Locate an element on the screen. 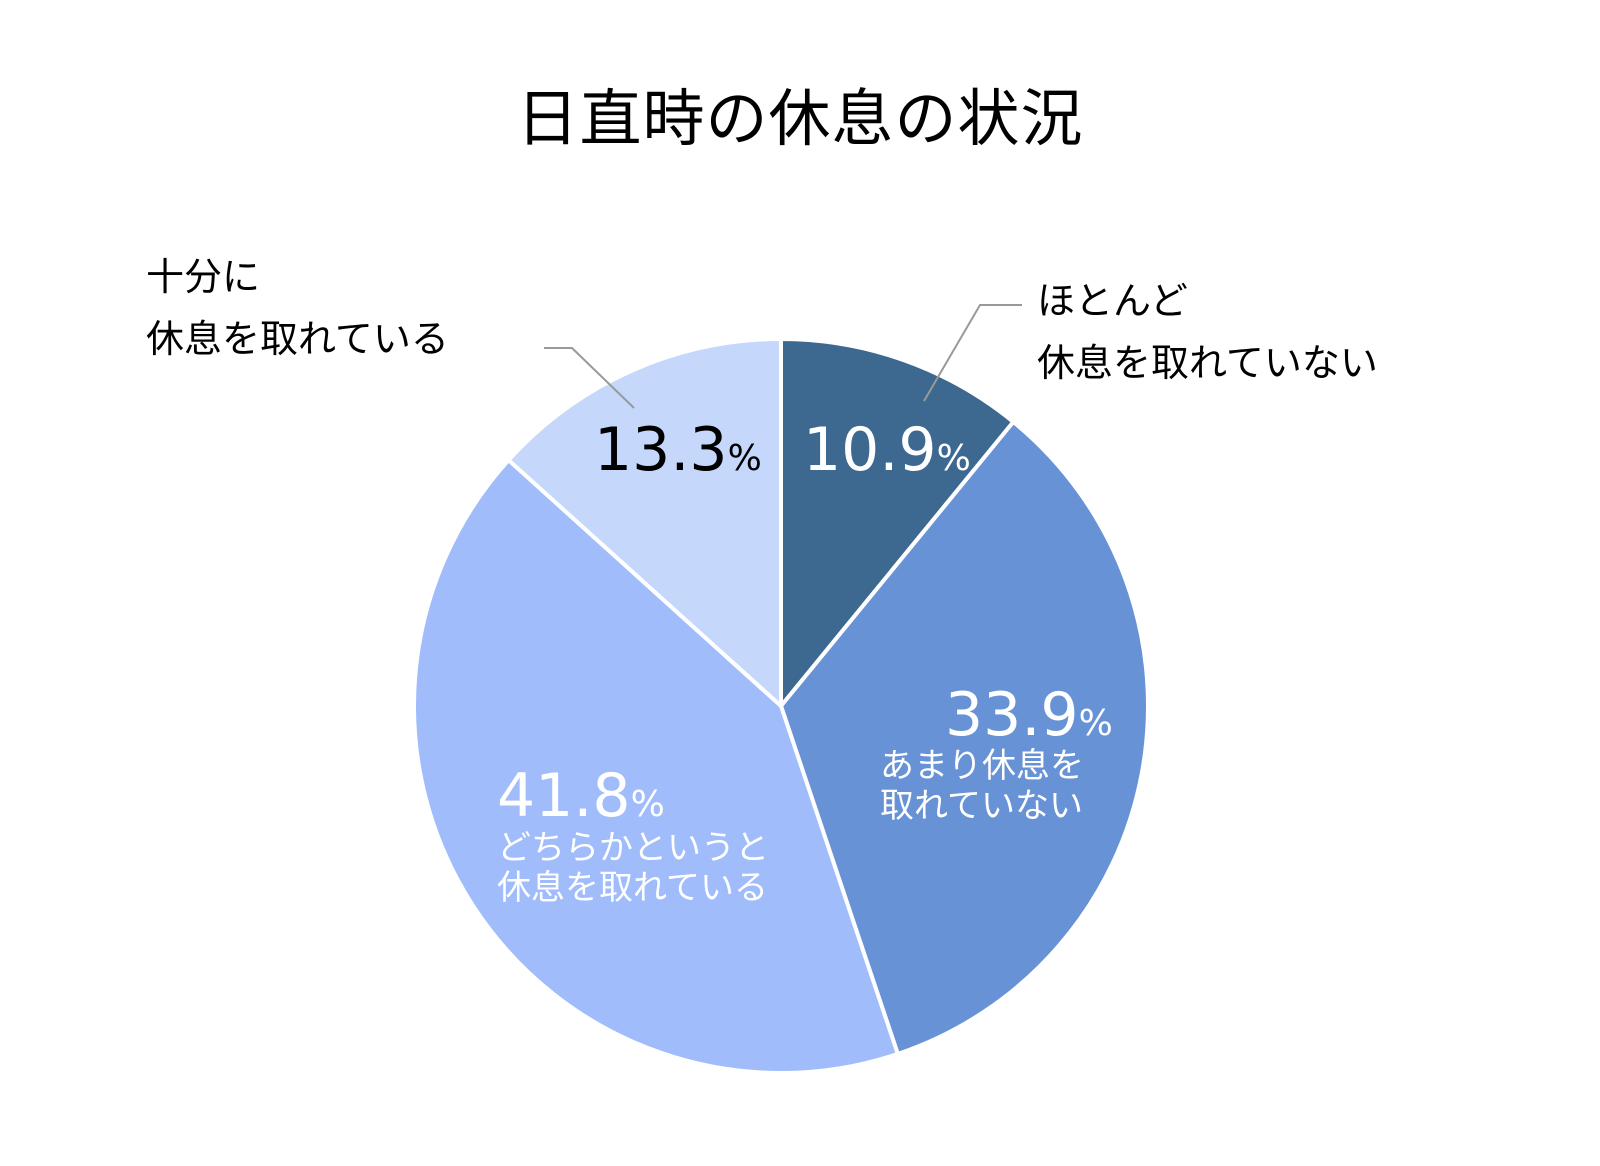 The height and width of the screenshot is (1166, 1600). slice3-category-label: どちらかというと 休息を取れている is located at coordinates (633, 868).